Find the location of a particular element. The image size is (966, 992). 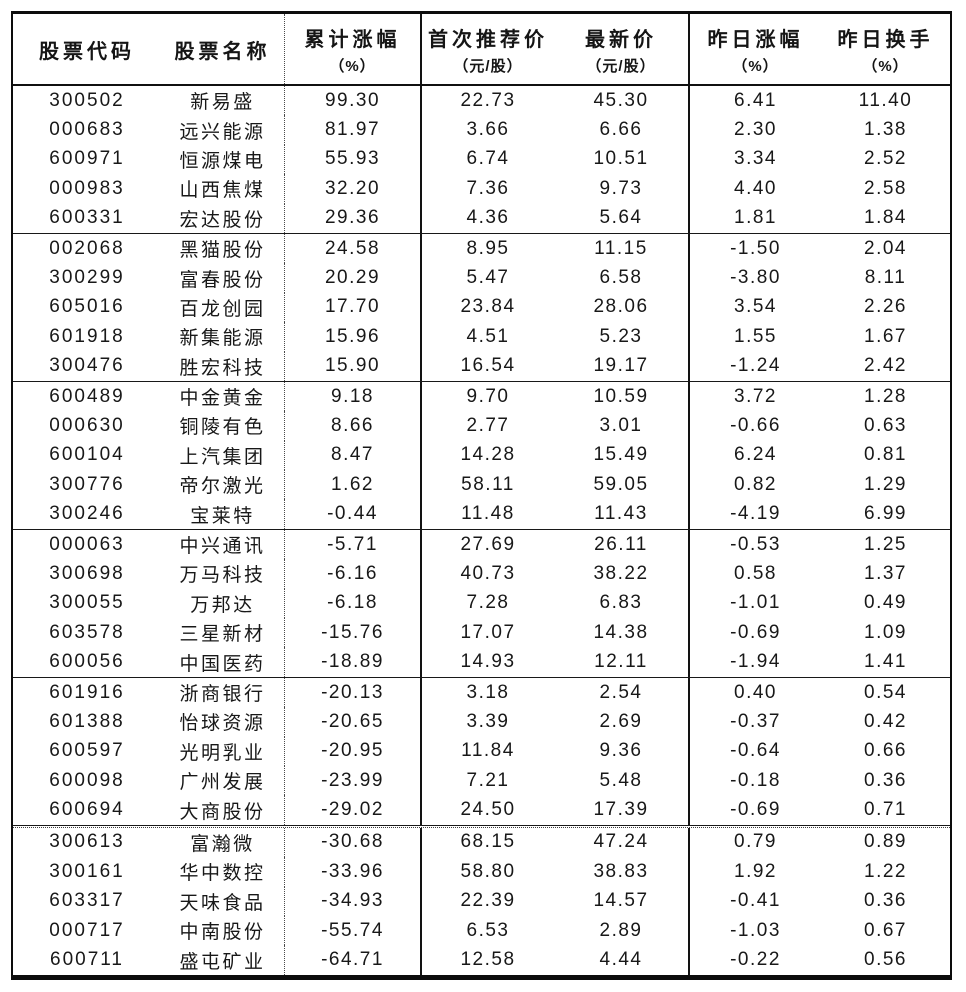

yesterday-turnover-cell: 0.81 is located at coordinates (885, 455).